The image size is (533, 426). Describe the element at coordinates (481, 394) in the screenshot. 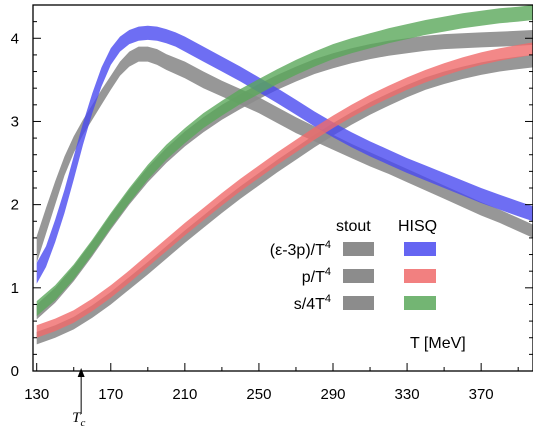

I see `x-tick-label: 370` at that location.